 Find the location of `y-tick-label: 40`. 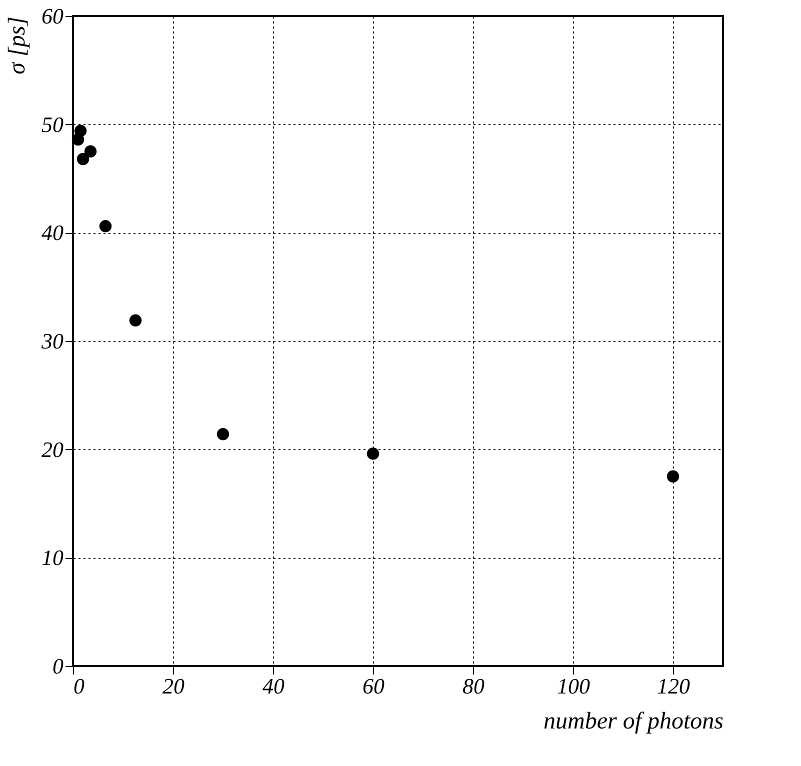

y-tick-label: 40 is located at coordinates (53, 233).